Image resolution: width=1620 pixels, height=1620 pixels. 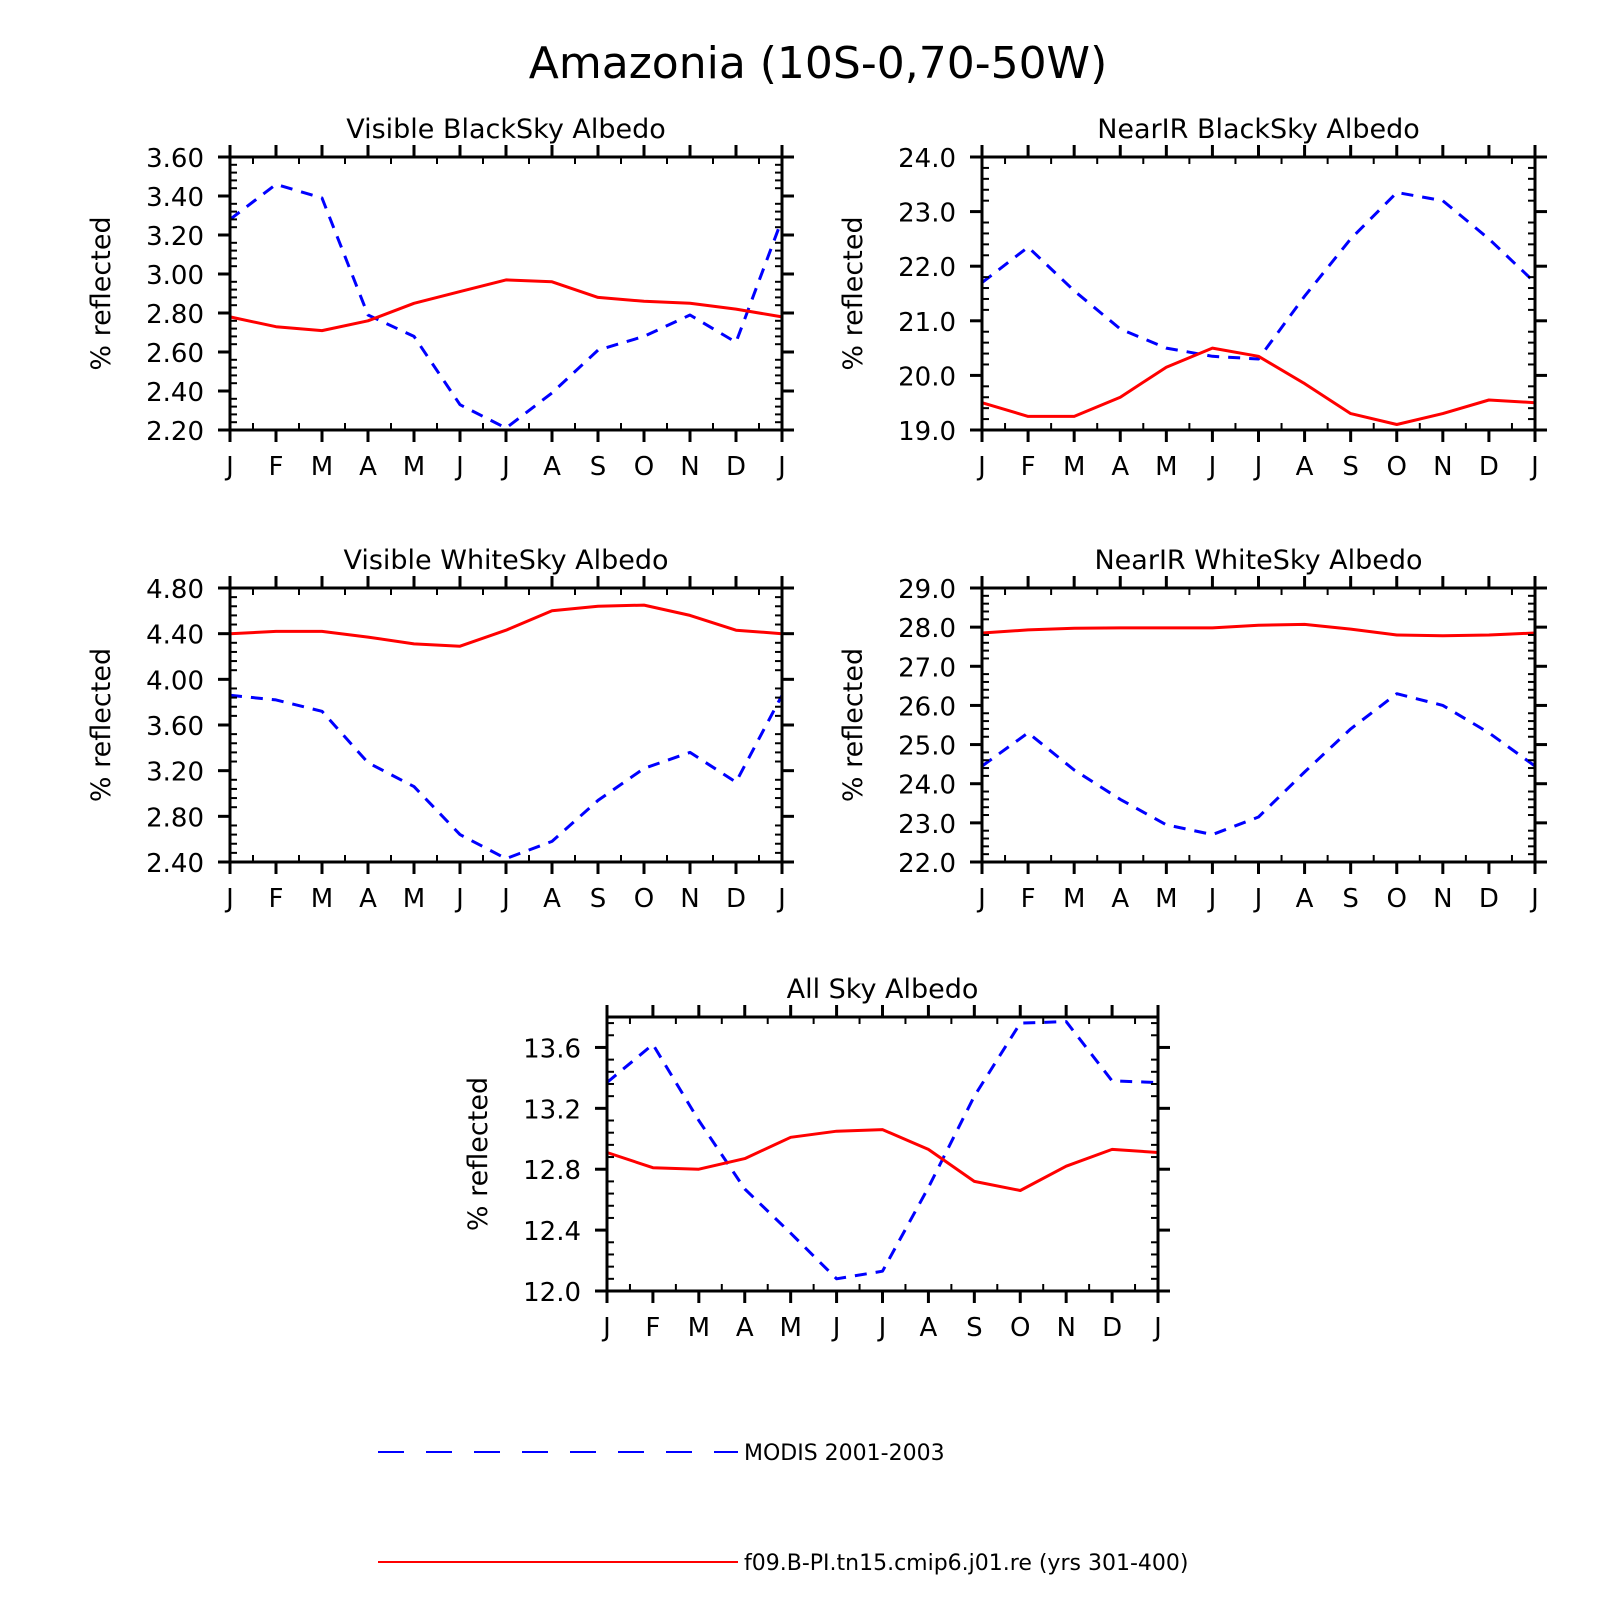 I want to click on y-tick-label: 20.0, so click(x=927, y=377).